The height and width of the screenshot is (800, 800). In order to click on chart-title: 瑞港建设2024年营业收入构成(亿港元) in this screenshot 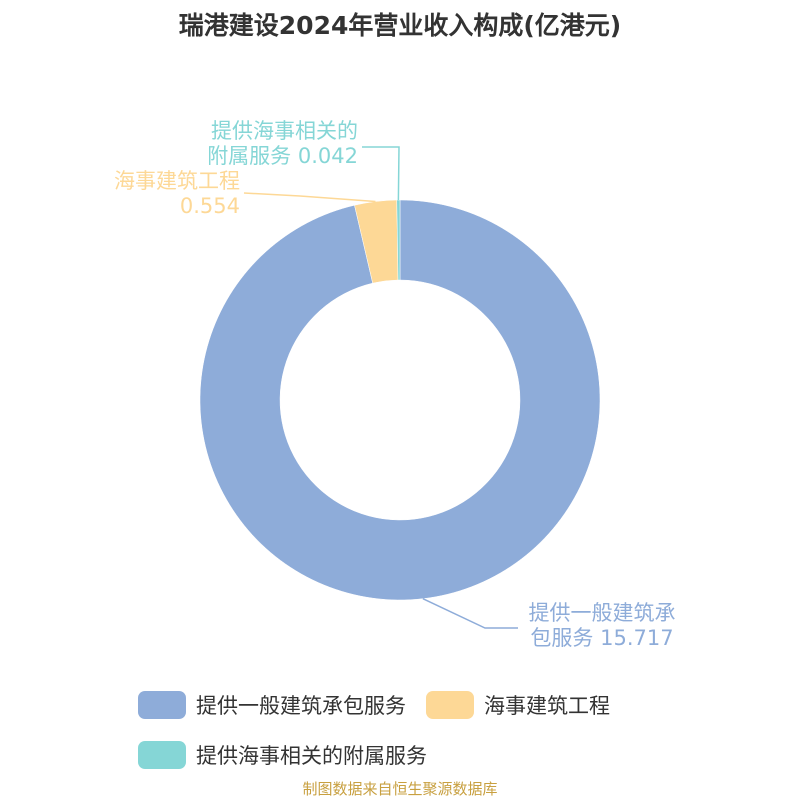, I will do `click(400, 25)`.